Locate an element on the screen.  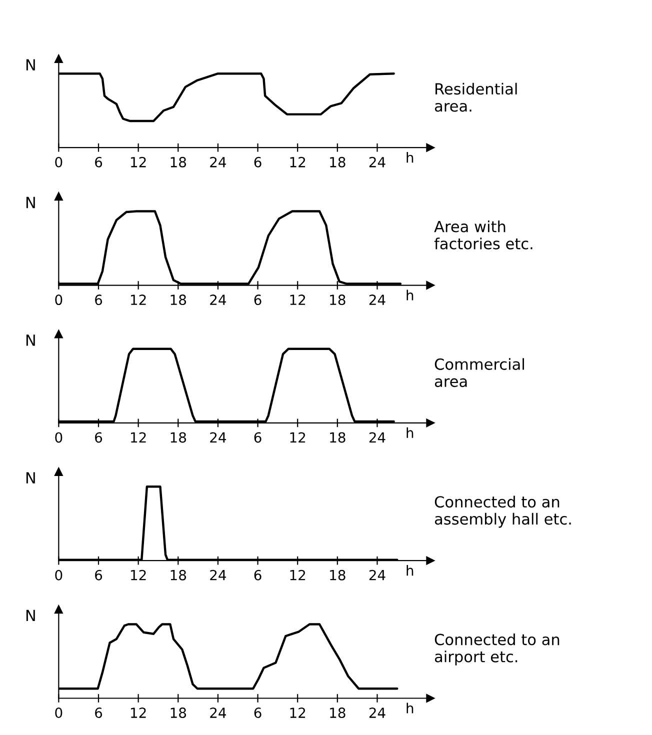
text: Connected to an assembly hall etc. is located at coordinates (502, 512).